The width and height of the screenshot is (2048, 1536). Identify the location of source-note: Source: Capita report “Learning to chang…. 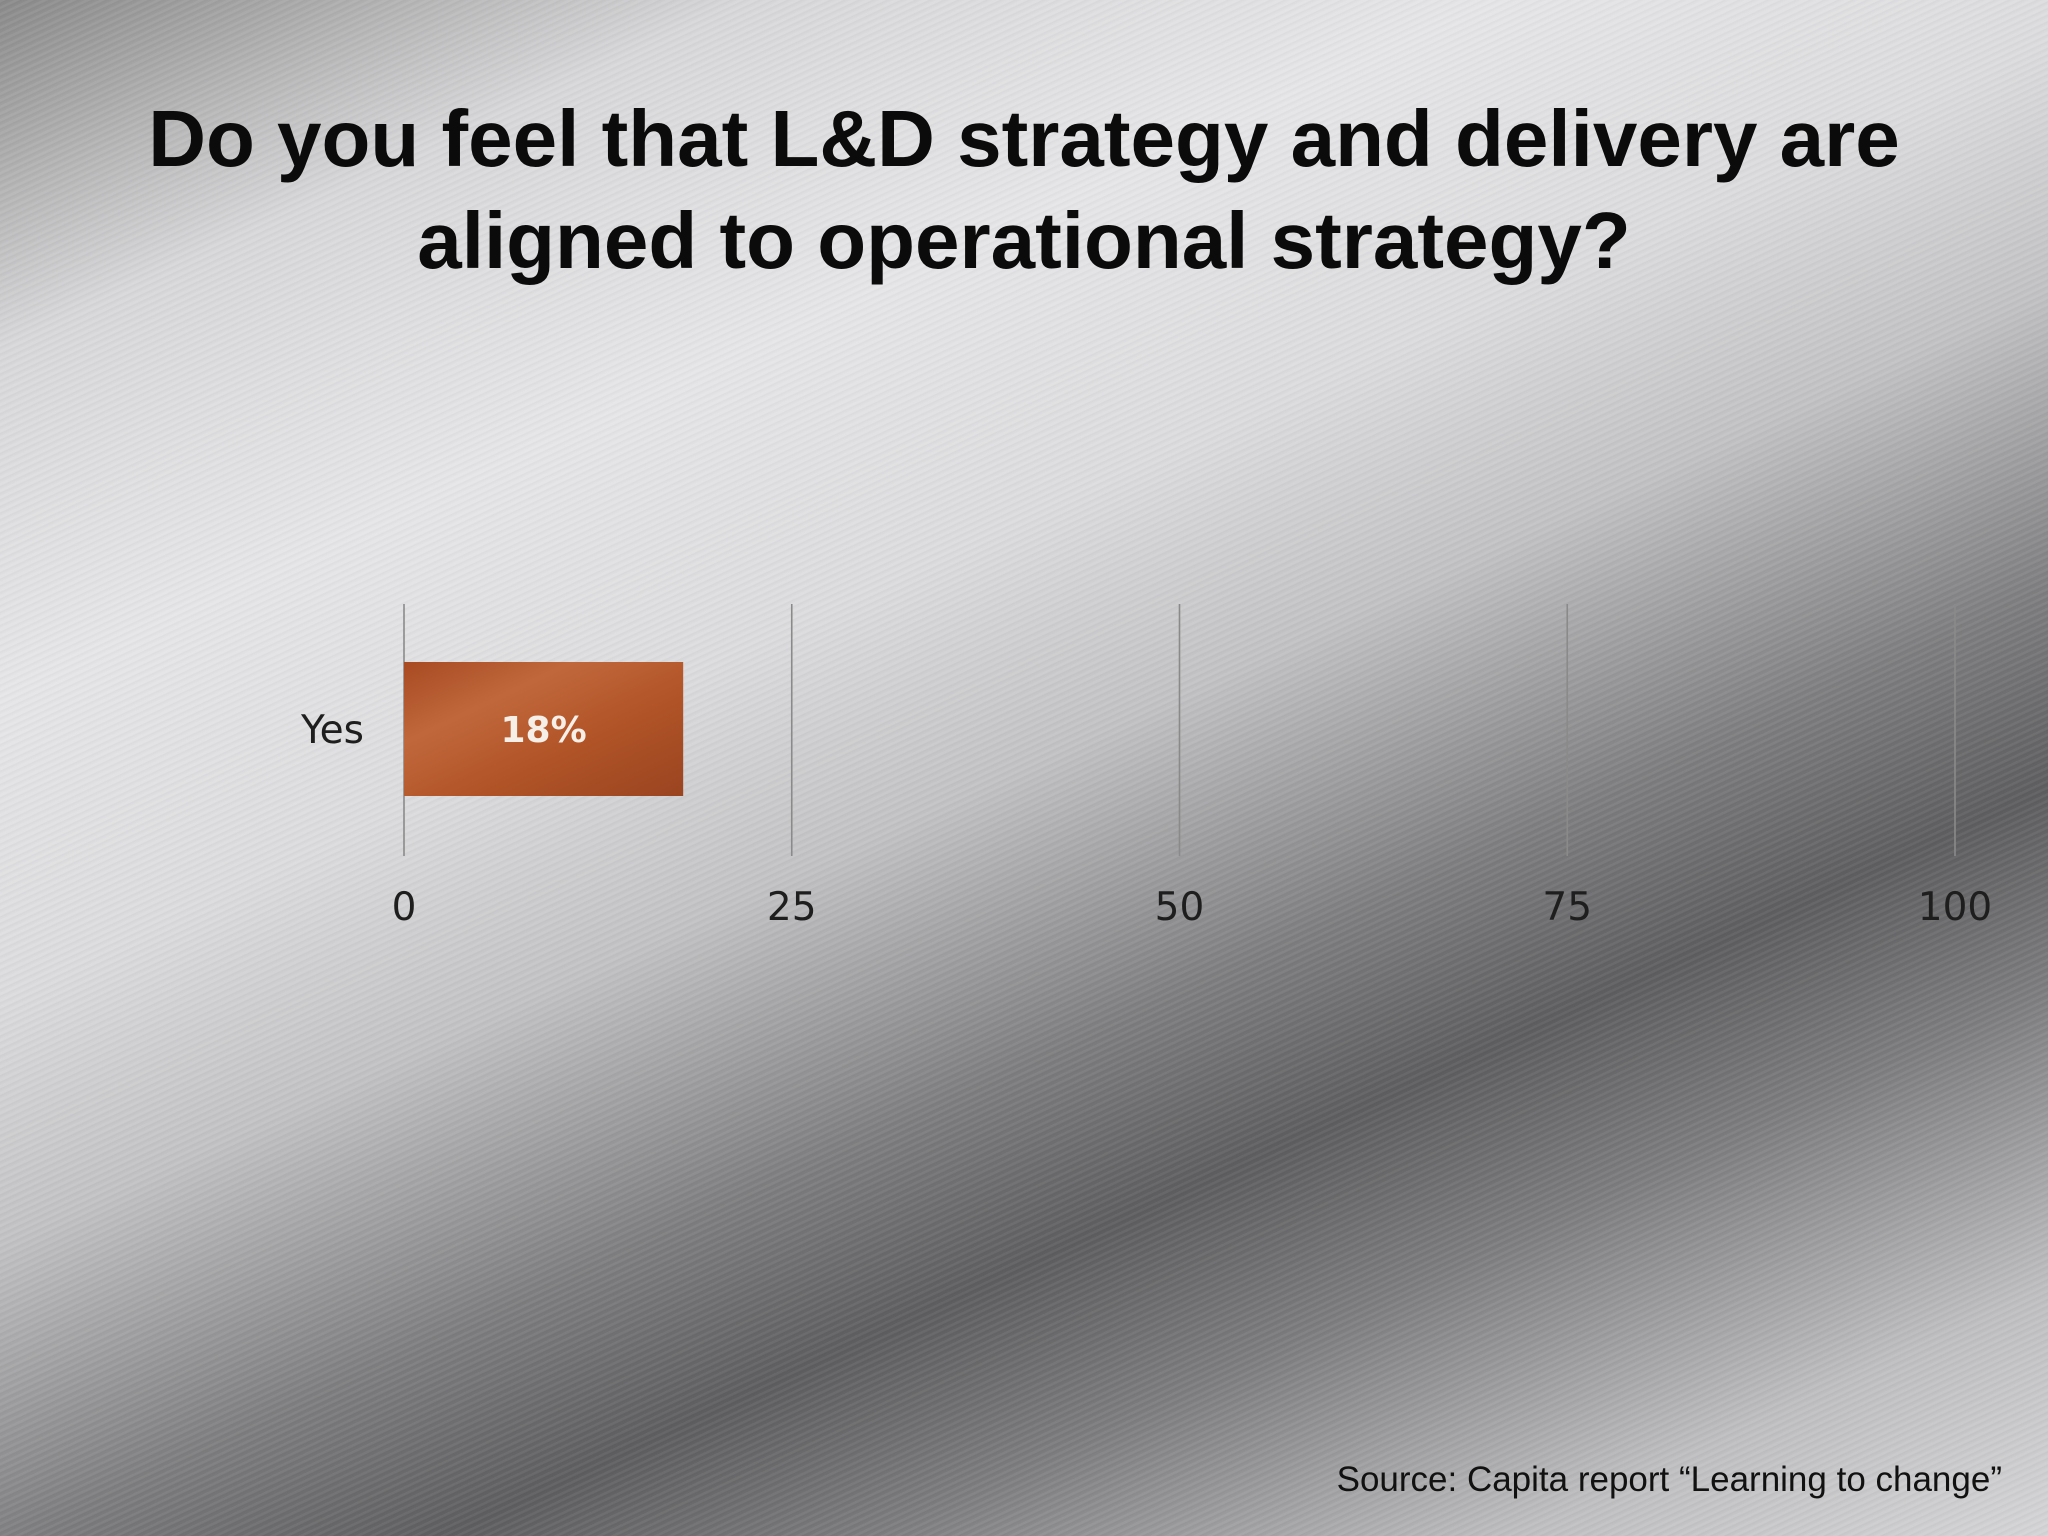
(1669, 1479).